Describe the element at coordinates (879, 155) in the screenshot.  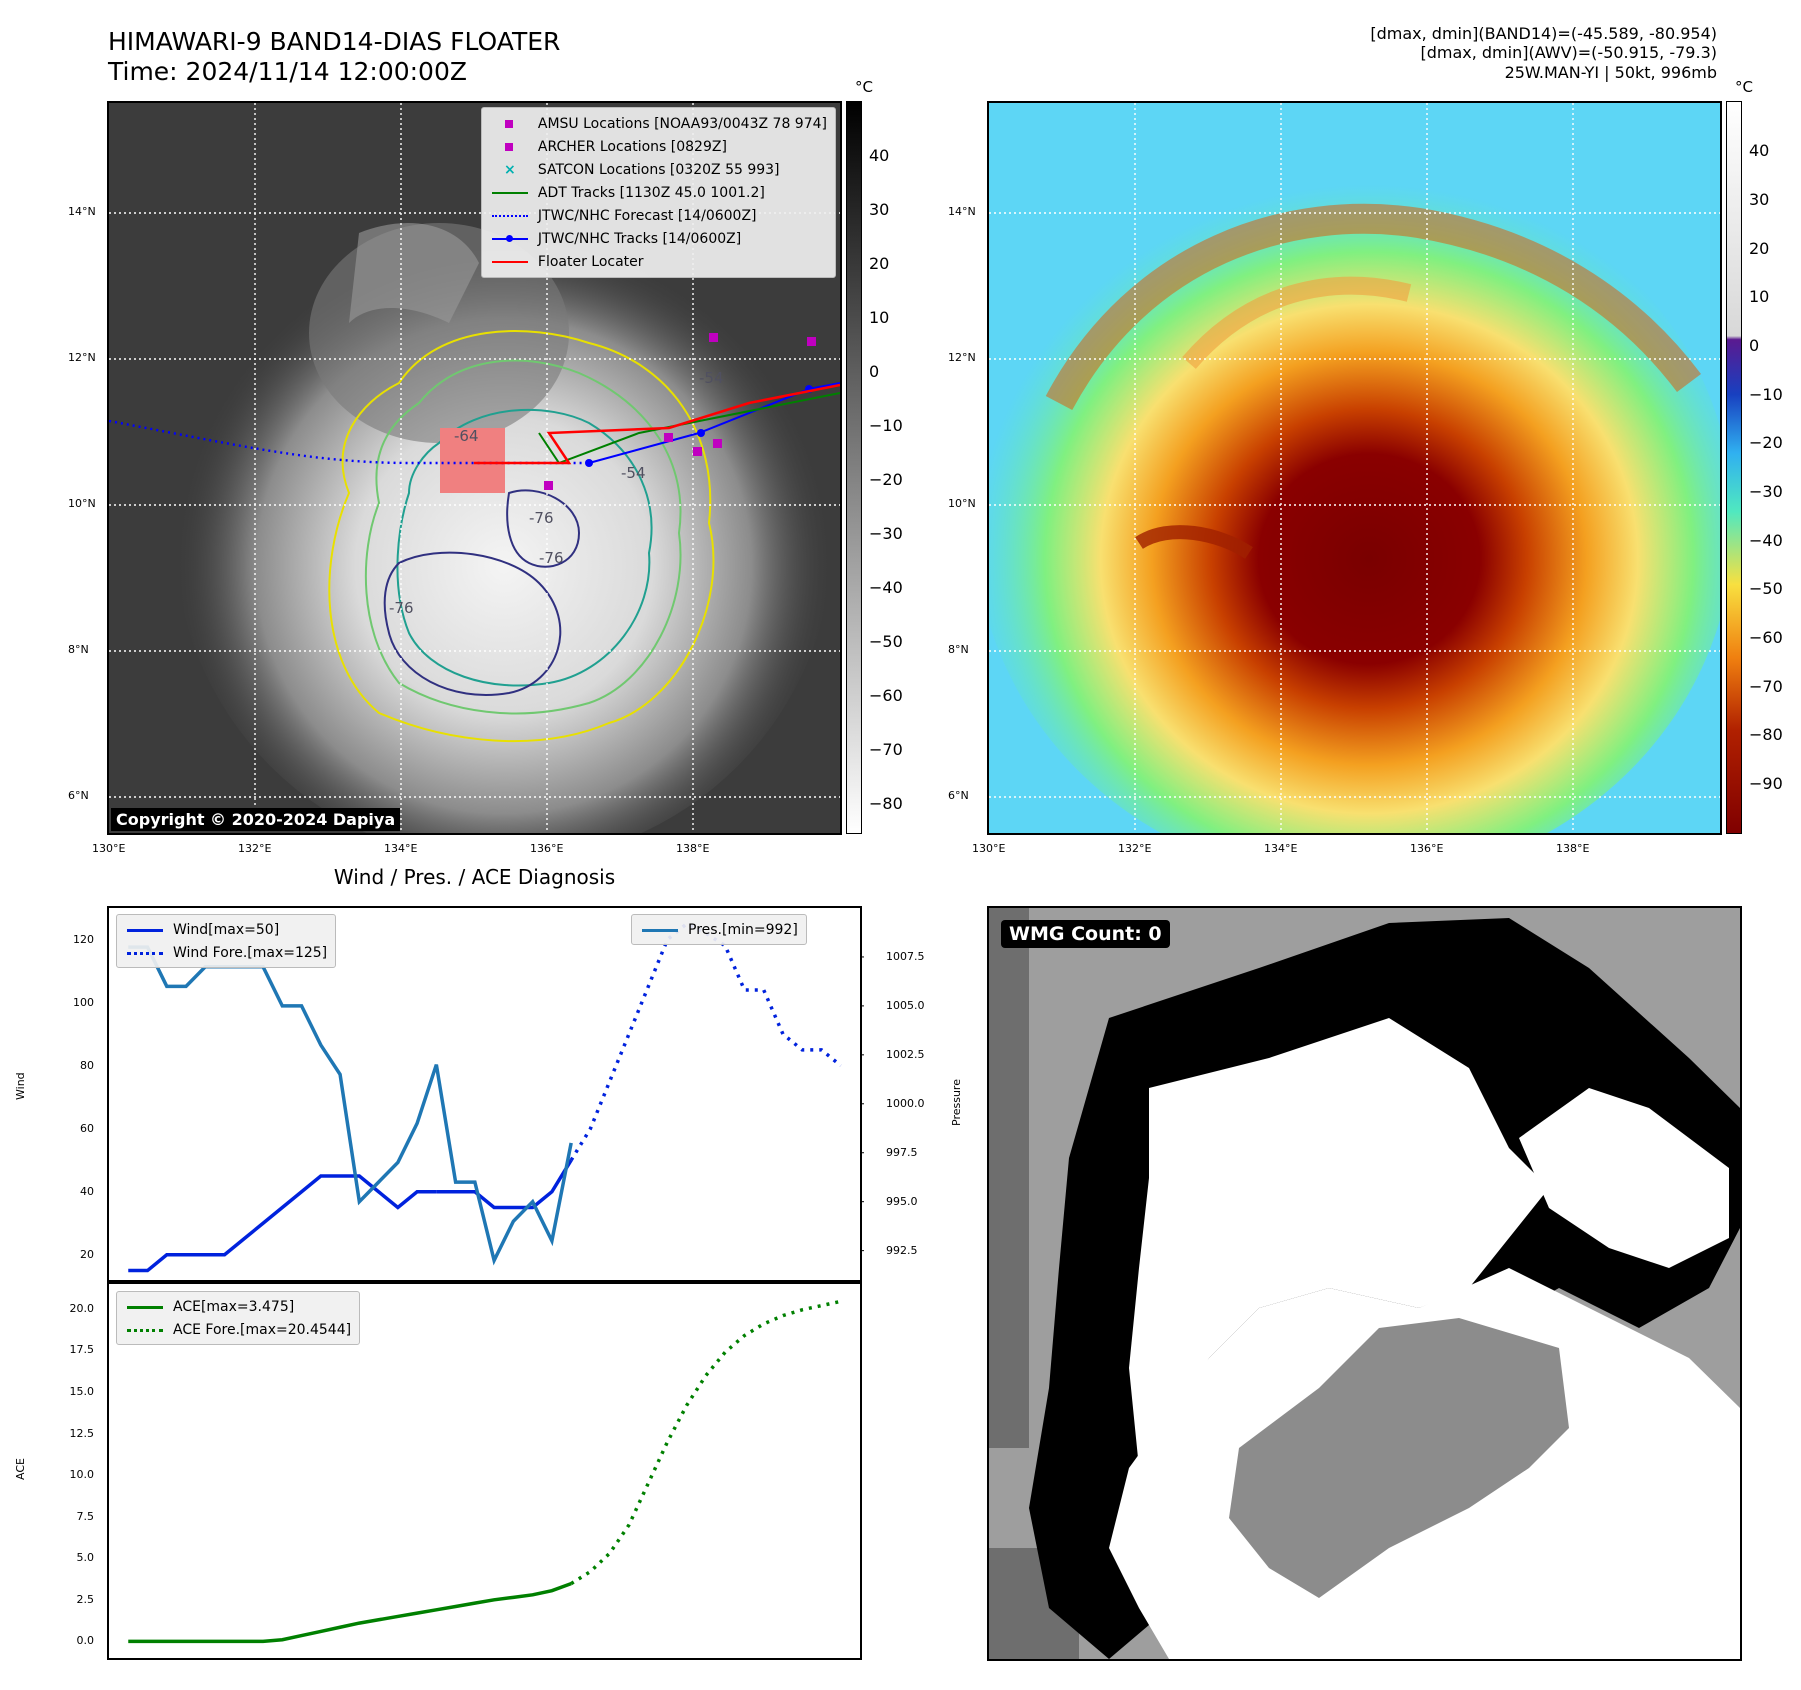
I see `colorbar-tick: 40` at that location.